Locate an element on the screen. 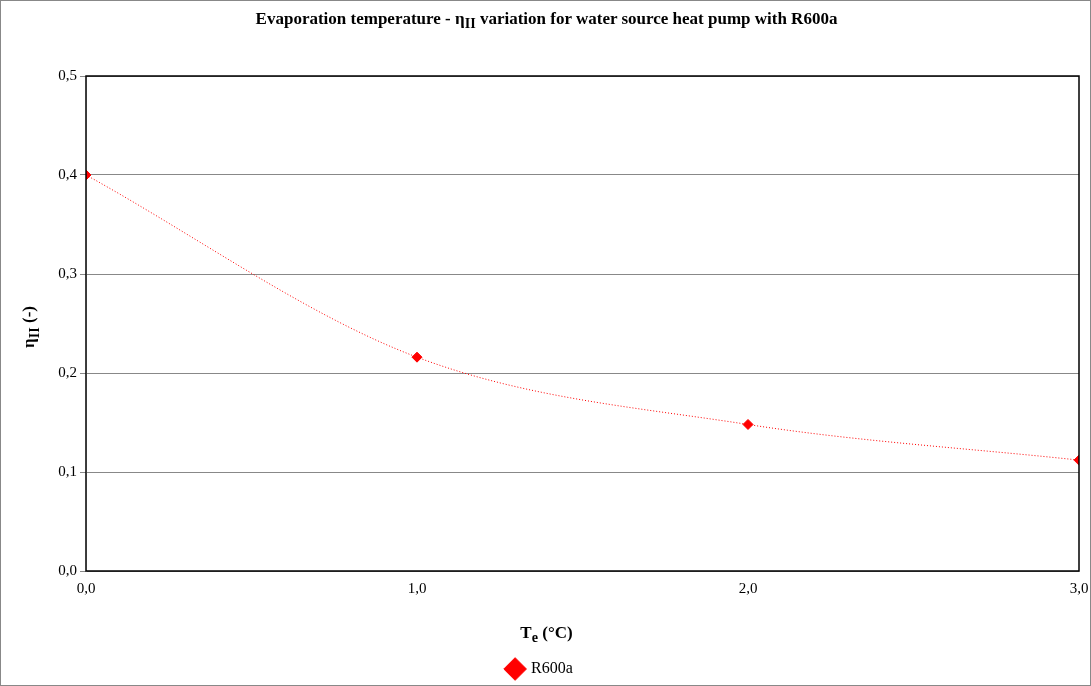  x-tick-label: 3,0 is located at coordinates (1079, 587).